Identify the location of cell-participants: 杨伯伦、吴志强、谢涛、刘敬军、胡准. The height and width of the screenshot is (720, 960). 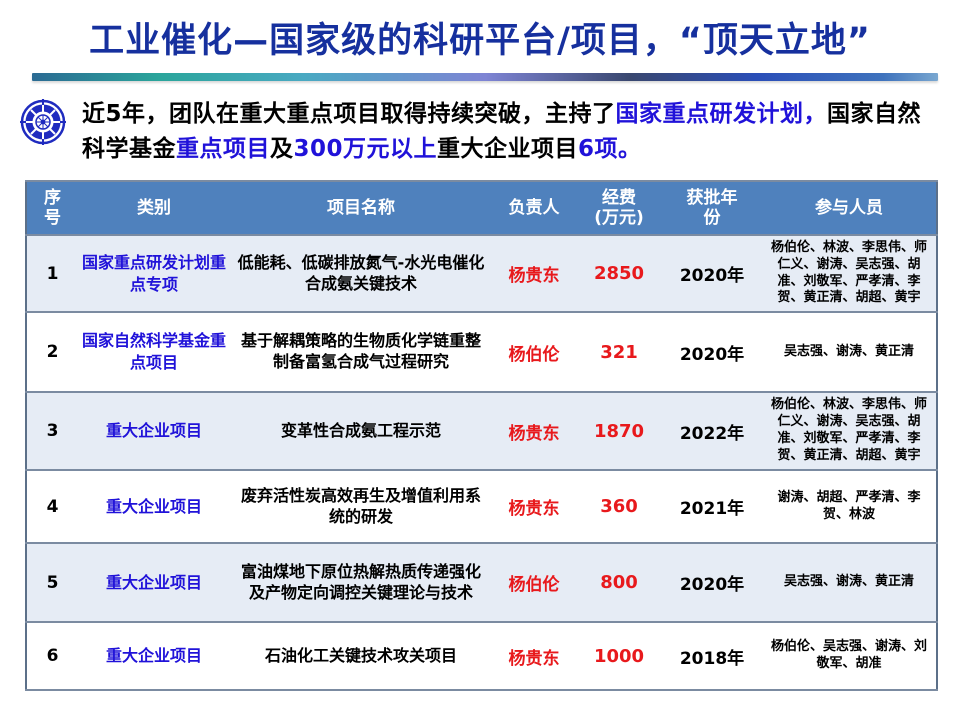
(849, 656).